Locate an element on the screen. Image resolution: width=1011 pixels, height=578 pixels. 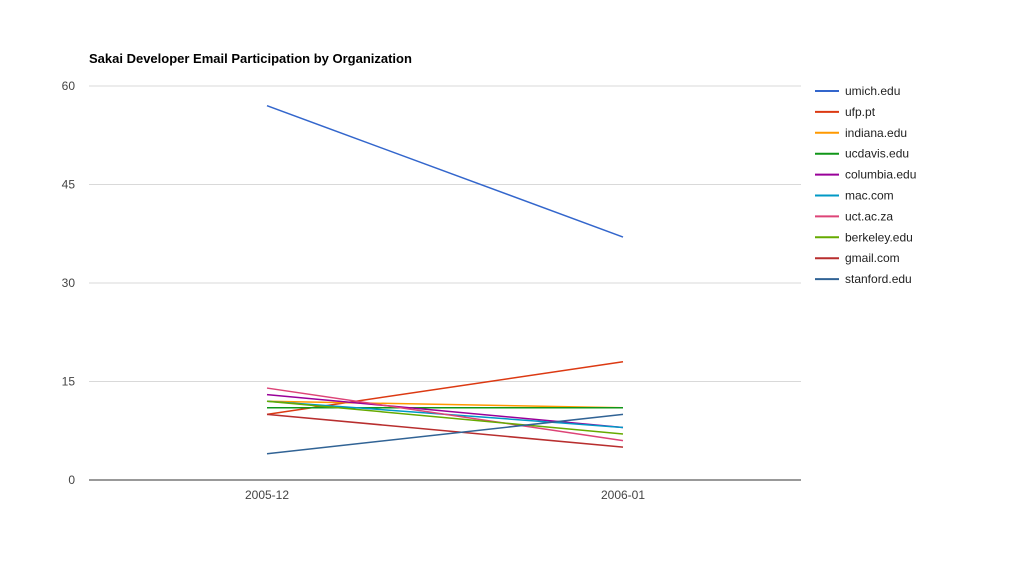
series-line-uct-ac-za is located at coordinates (445, 414).